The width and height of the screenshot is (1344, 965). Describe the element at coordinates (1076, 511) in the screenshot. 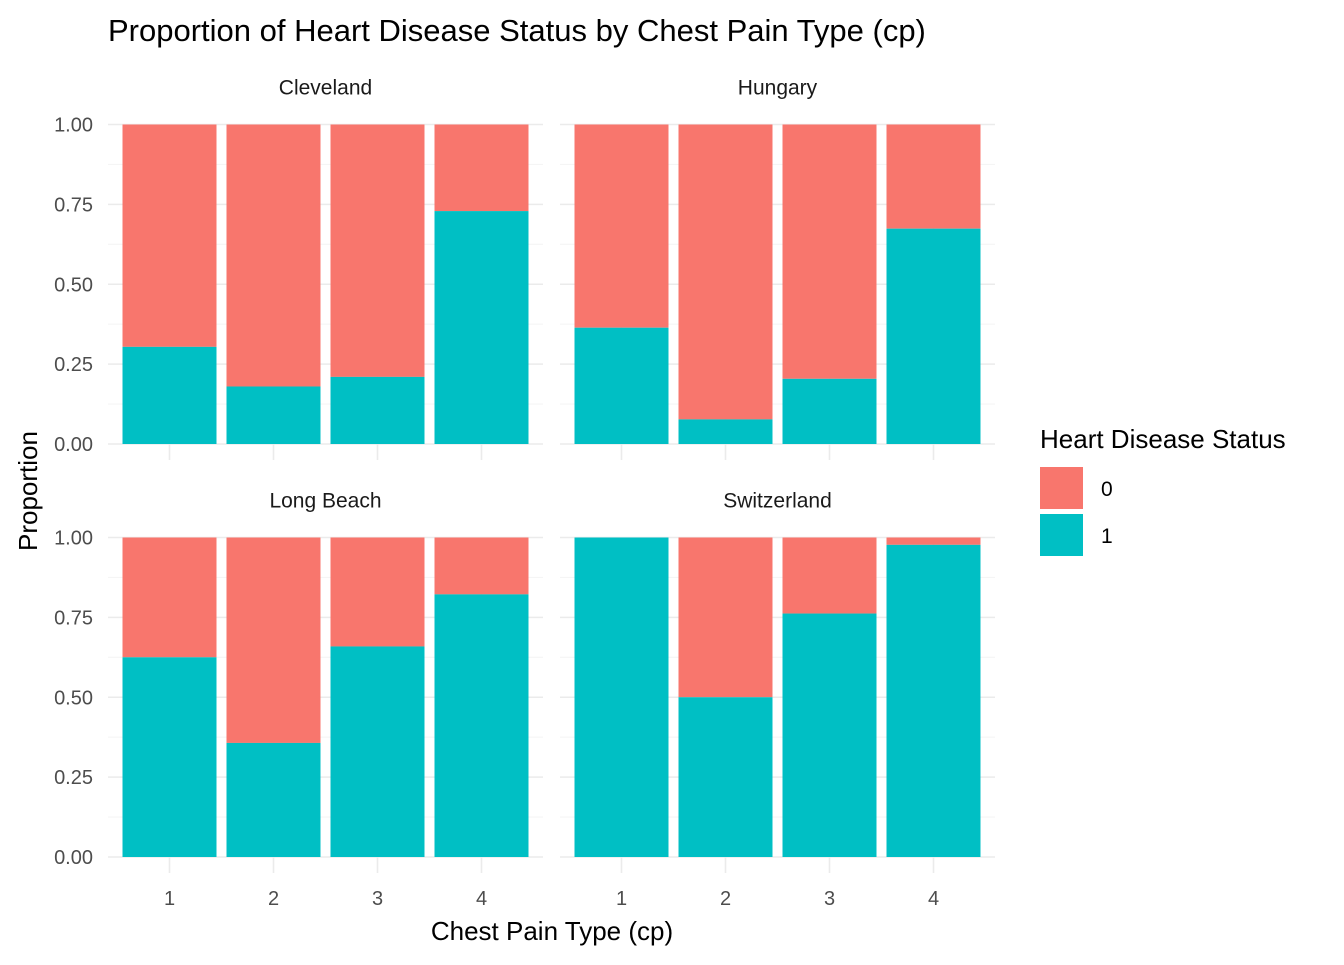

I see `legend: 01` at that location.